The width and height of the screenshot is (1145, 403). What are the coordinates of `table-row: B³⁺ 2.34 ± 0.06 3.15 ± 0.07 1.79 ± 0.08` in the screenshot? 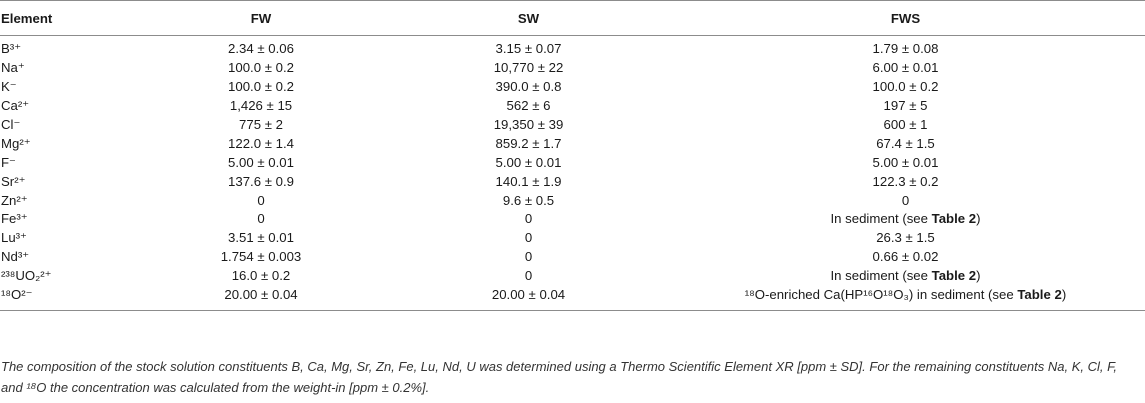 It's located at (572, 47).